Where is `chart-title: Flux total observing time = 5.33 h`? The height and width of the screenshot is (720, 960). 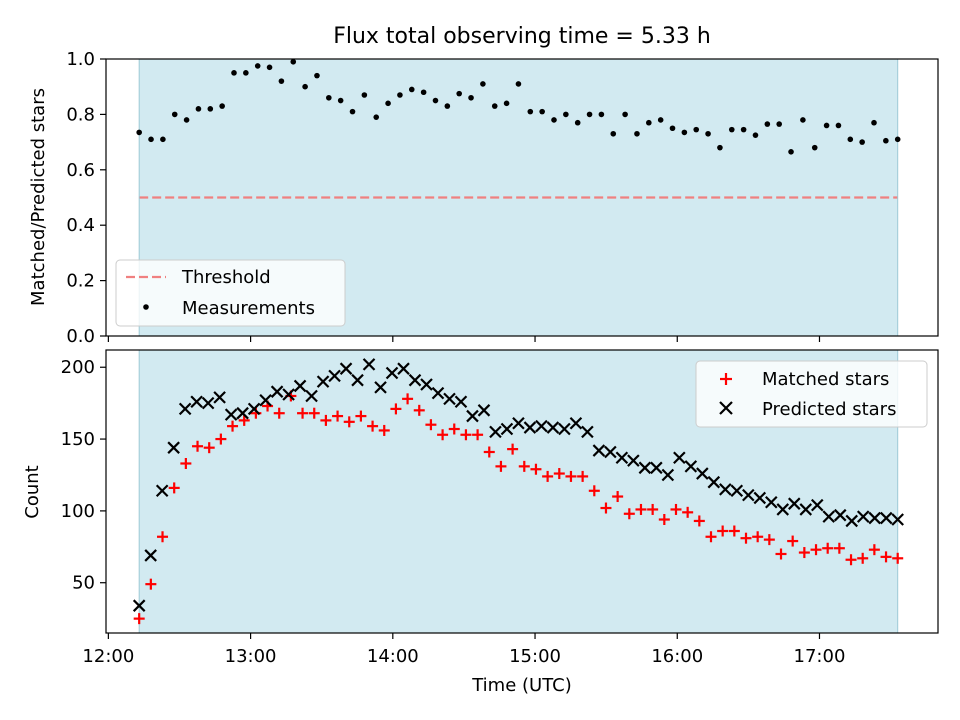 chart-title: Flux total observing time = 5.33 h is located at coordinates (522, 36).